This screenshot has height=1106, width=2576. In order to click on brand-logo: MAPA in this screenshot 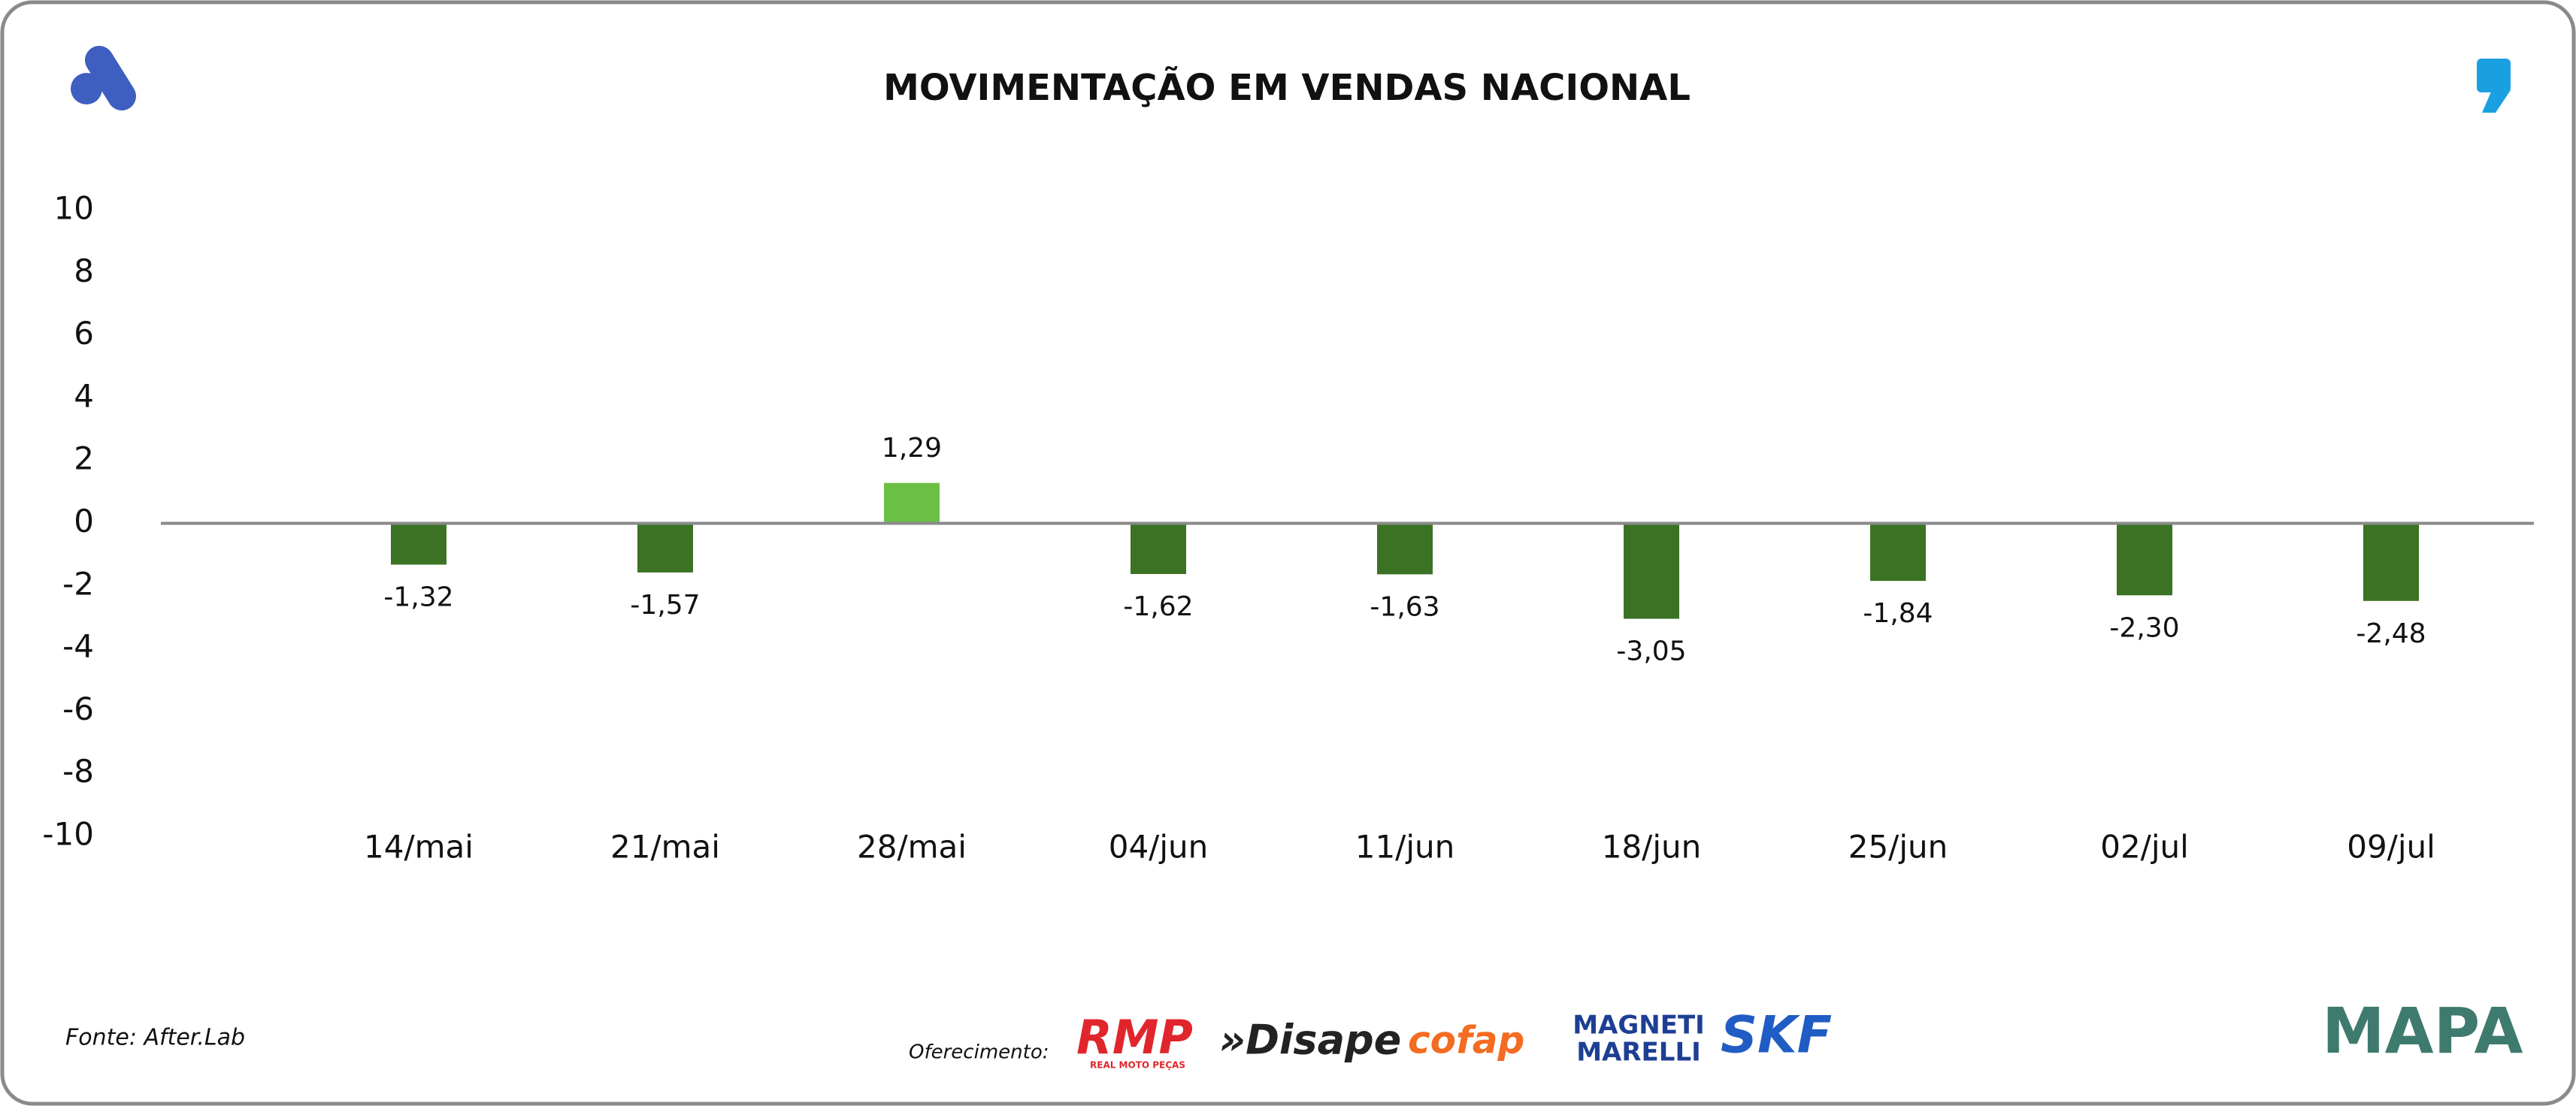, I will do `click(2422, 1031)`.